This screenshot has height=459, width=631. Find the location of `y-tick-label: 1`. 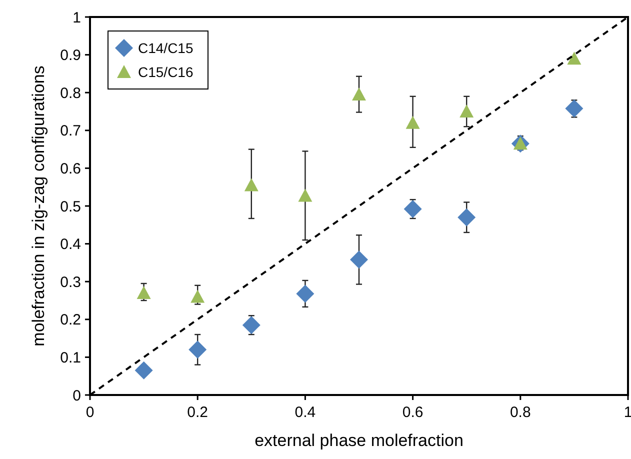

y-tick-label: 1 is located at coordinates (76, 17).